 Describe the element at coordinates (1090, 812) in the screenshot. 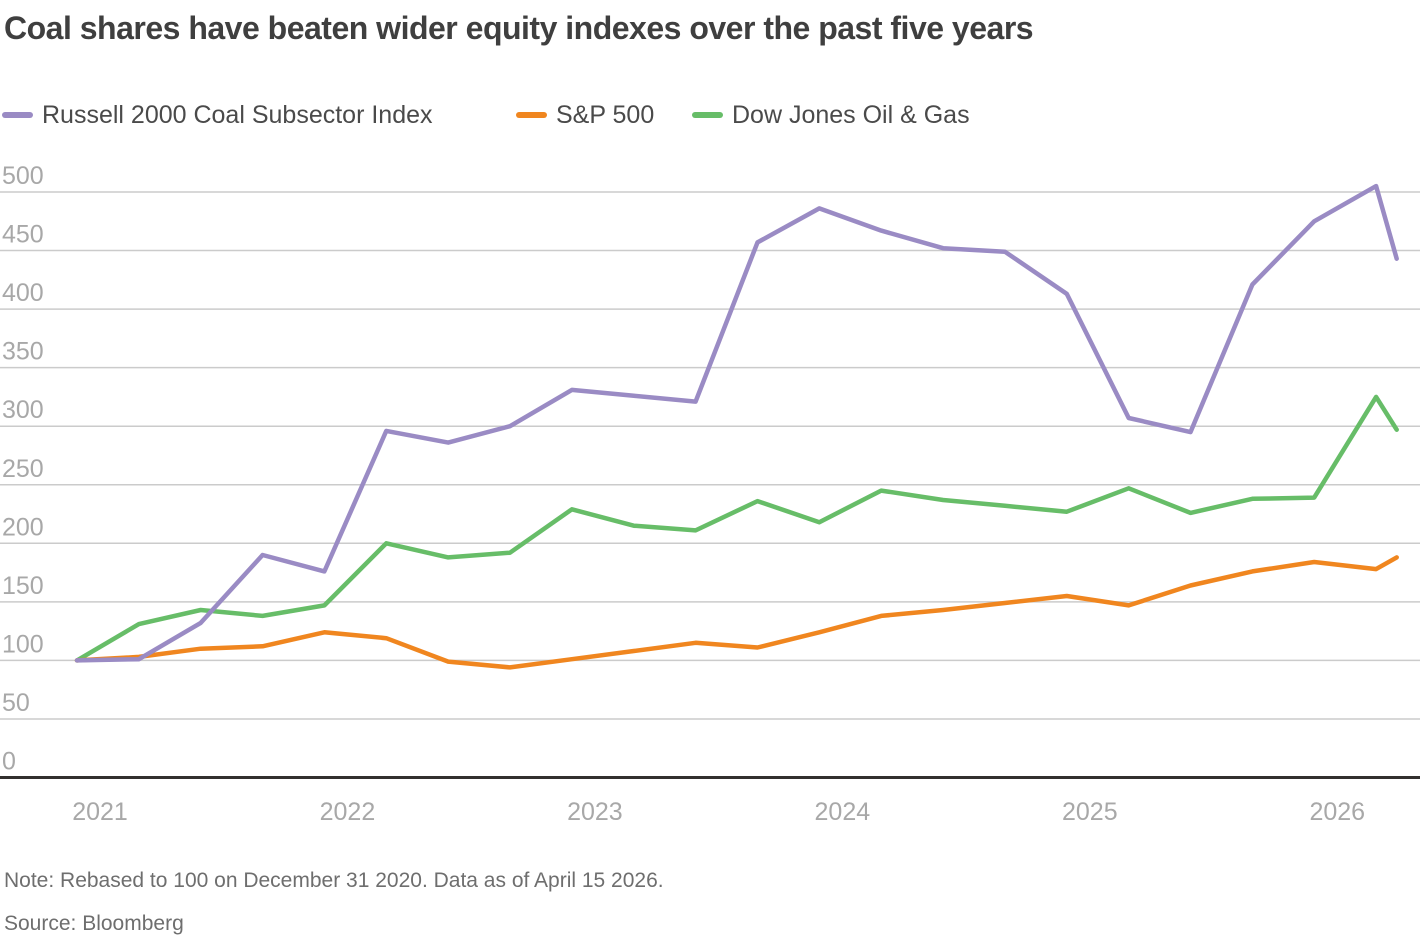

I see `x-tick-label-2025: 2025` at that location.